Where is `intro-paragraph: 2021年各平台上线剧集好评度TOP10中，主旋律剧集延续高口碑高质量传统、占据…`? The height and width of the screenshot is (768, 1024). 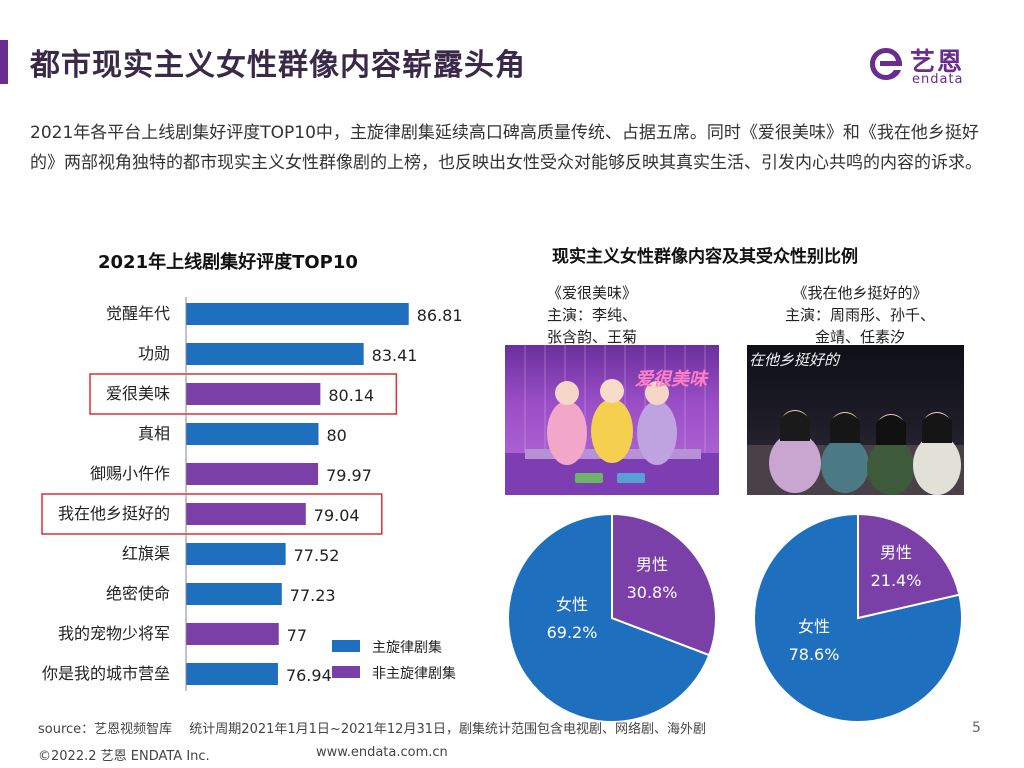
intro-paragraph: 2021年各平台上线剧集好评度TOP10中，主旋律剧集延续高口碑高质量传统、占据… is located at coordinates (506, 148).